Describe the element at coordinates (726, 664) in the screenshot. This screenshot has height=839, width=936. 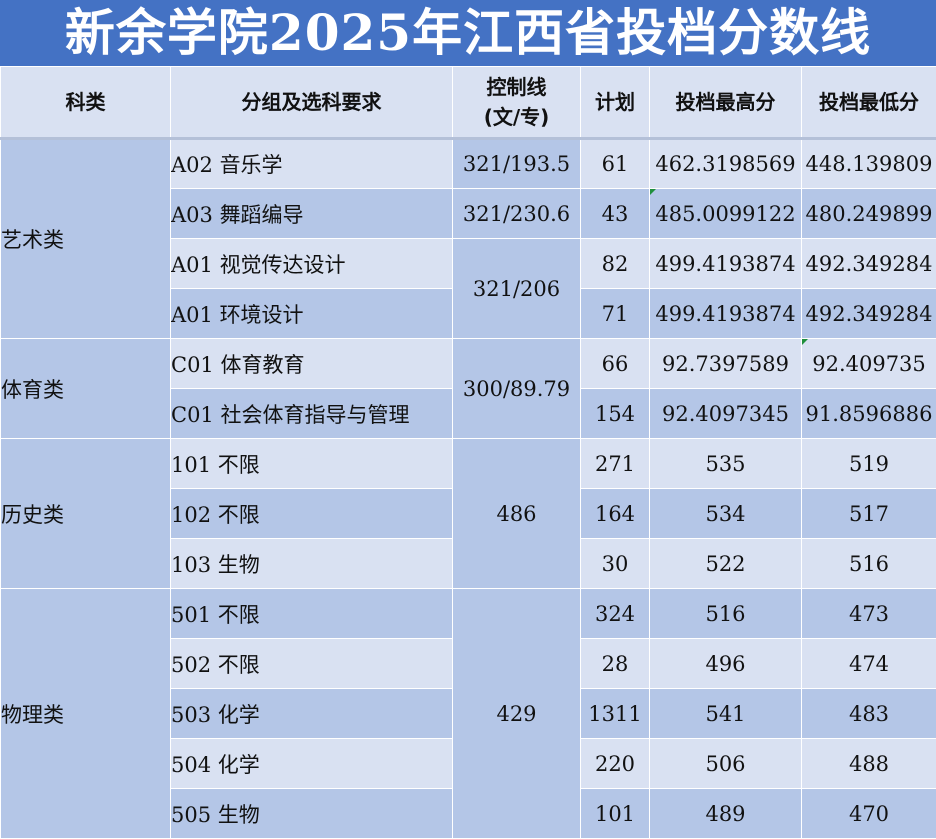
I see `max-score-cell: 496` at that location.